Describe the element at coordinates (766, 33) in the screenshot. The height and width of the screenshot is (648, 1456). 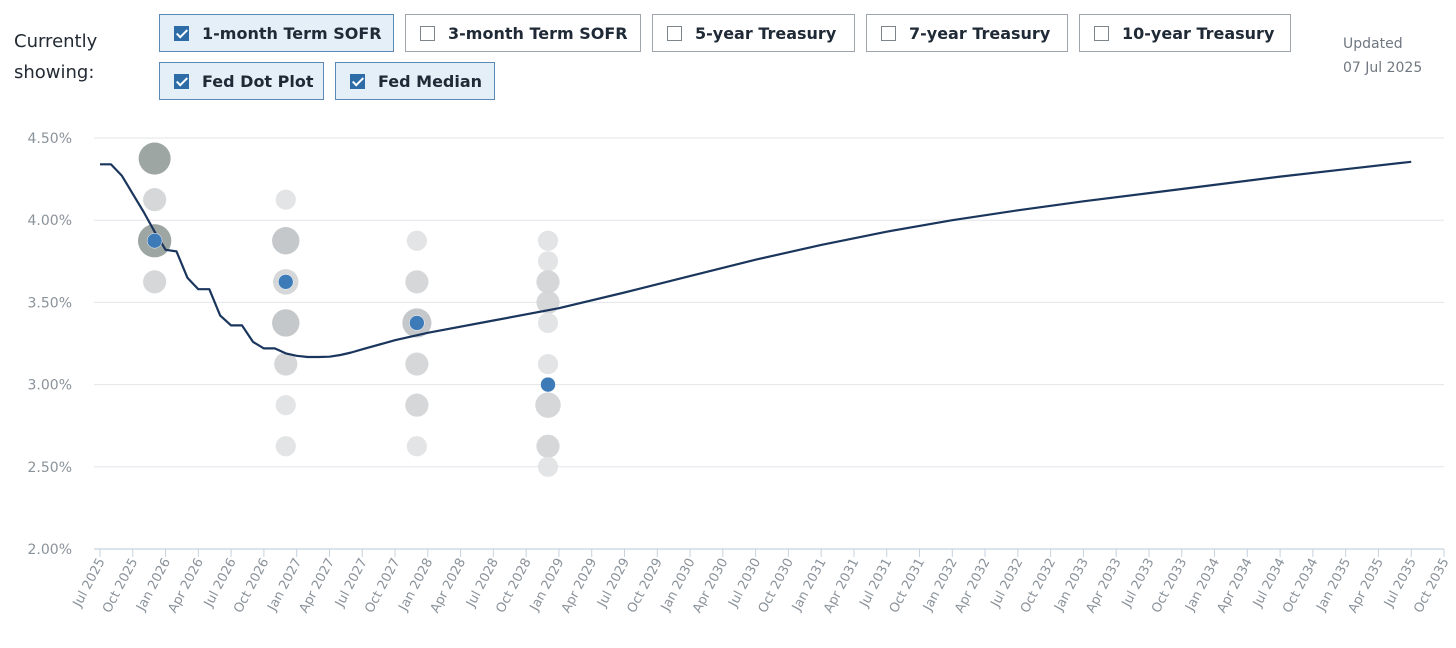
I see `toggle-label-5y-treasury: 5-year Treasury` at that location.